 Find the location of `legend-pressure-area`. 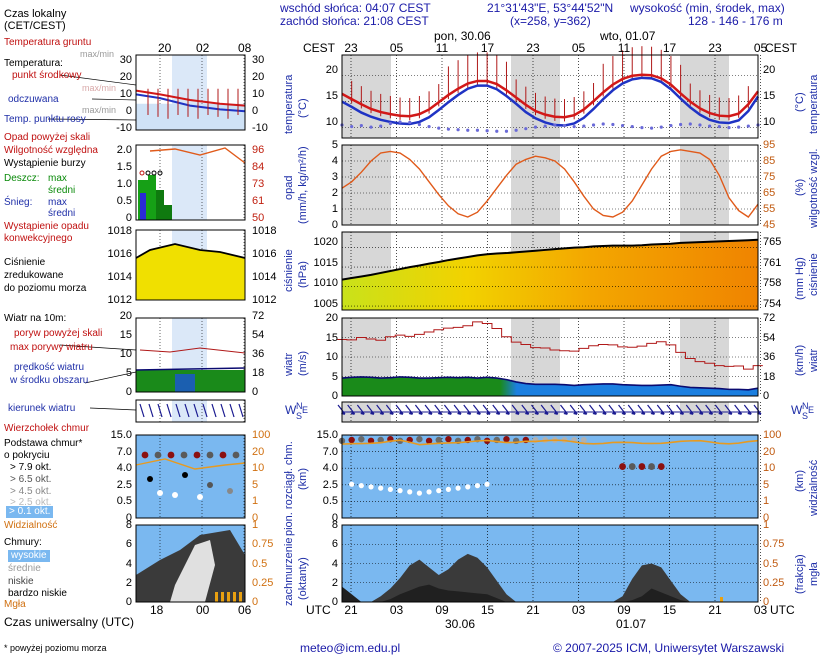

legend-pressure-area is located at coordinates (190, 272).